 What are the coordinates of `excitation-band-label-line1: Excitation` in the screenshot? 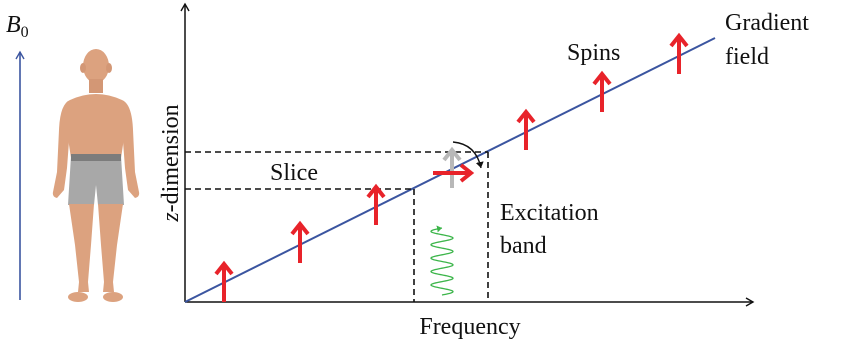 It's located at (549, 213).